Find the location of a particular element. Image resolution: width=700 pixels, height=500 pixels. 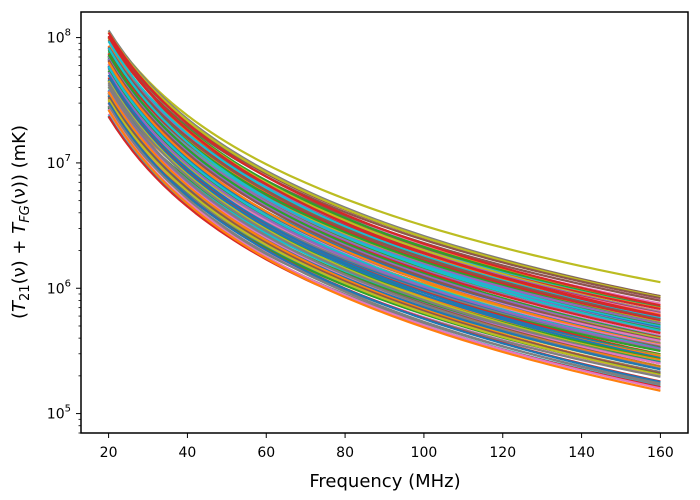

y-axis-label-subfg: FG is located at coordinates (25, 214).